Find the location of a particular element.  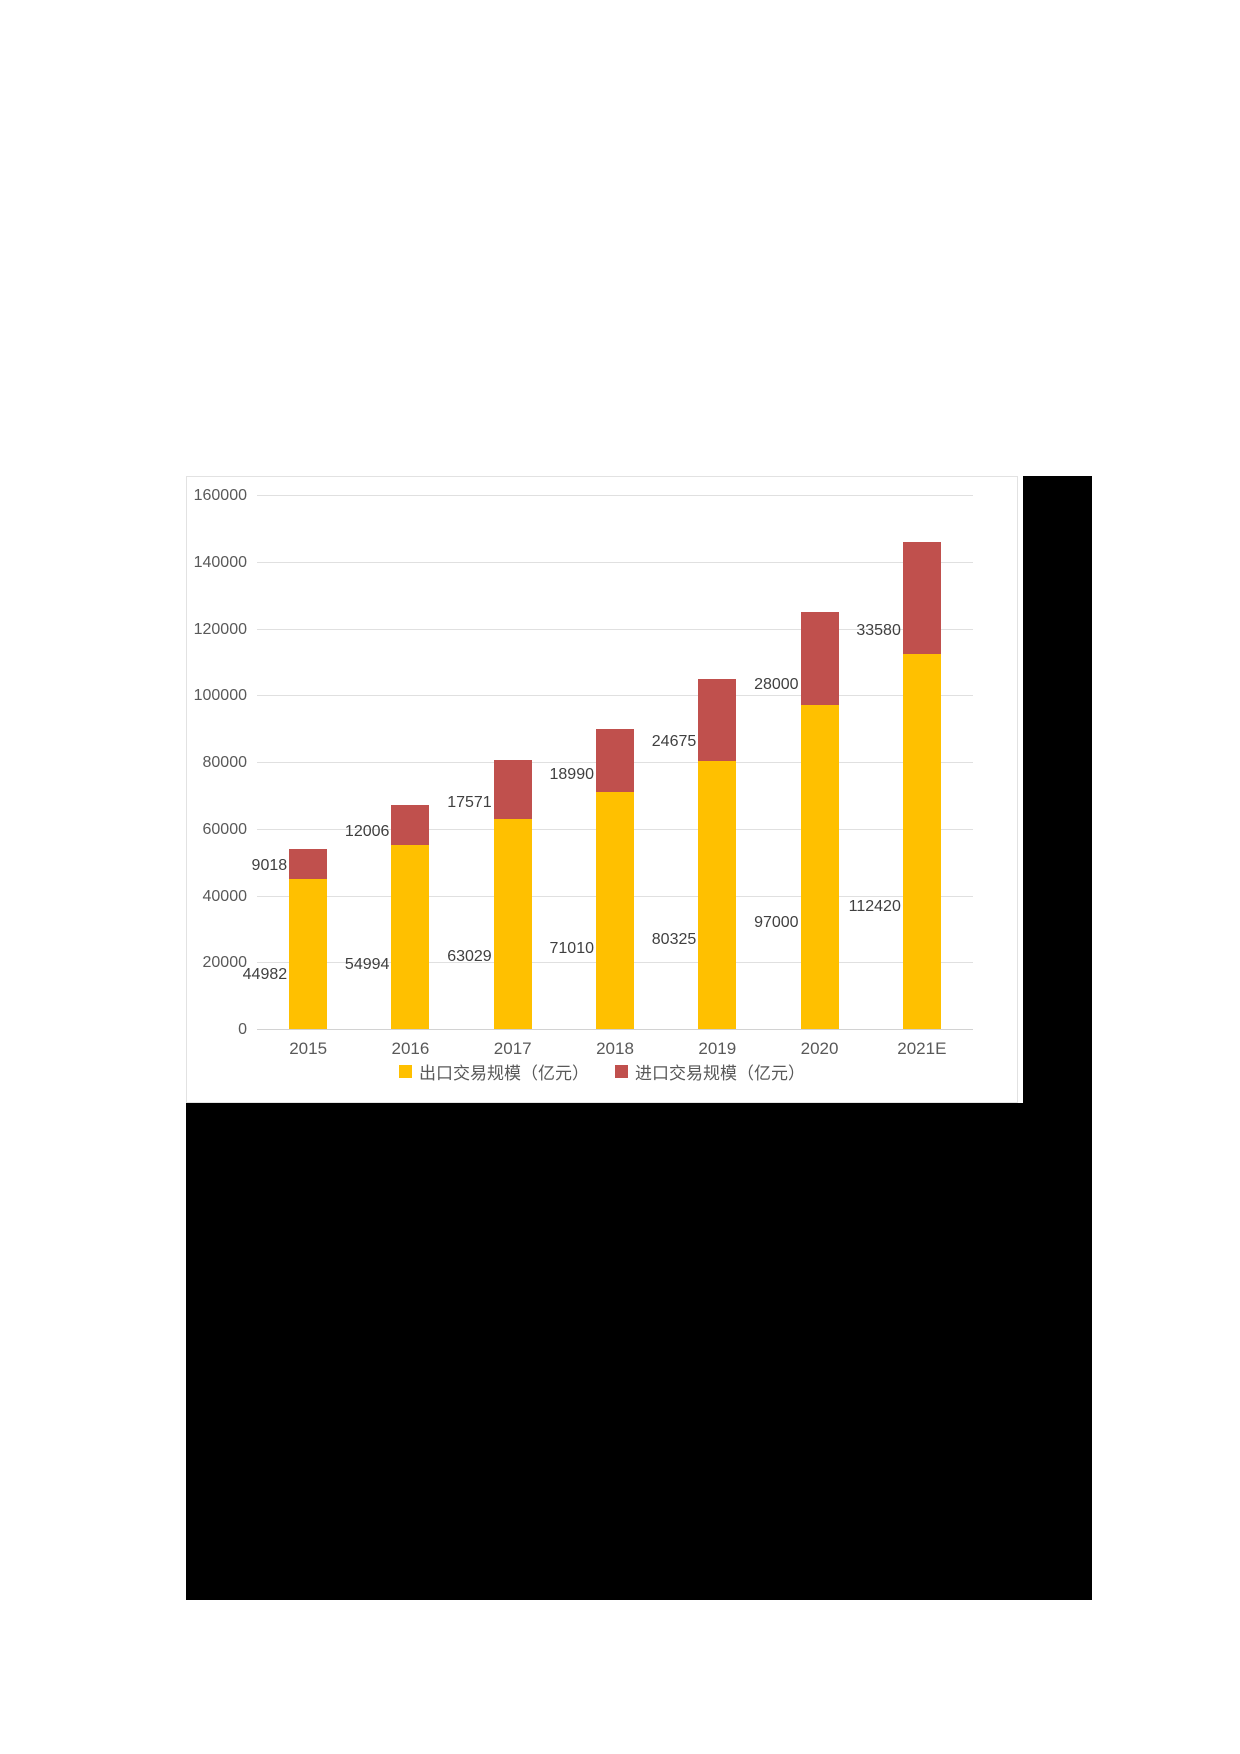

bar-value-label-export: 97000 is located at coordinates (776, 922).